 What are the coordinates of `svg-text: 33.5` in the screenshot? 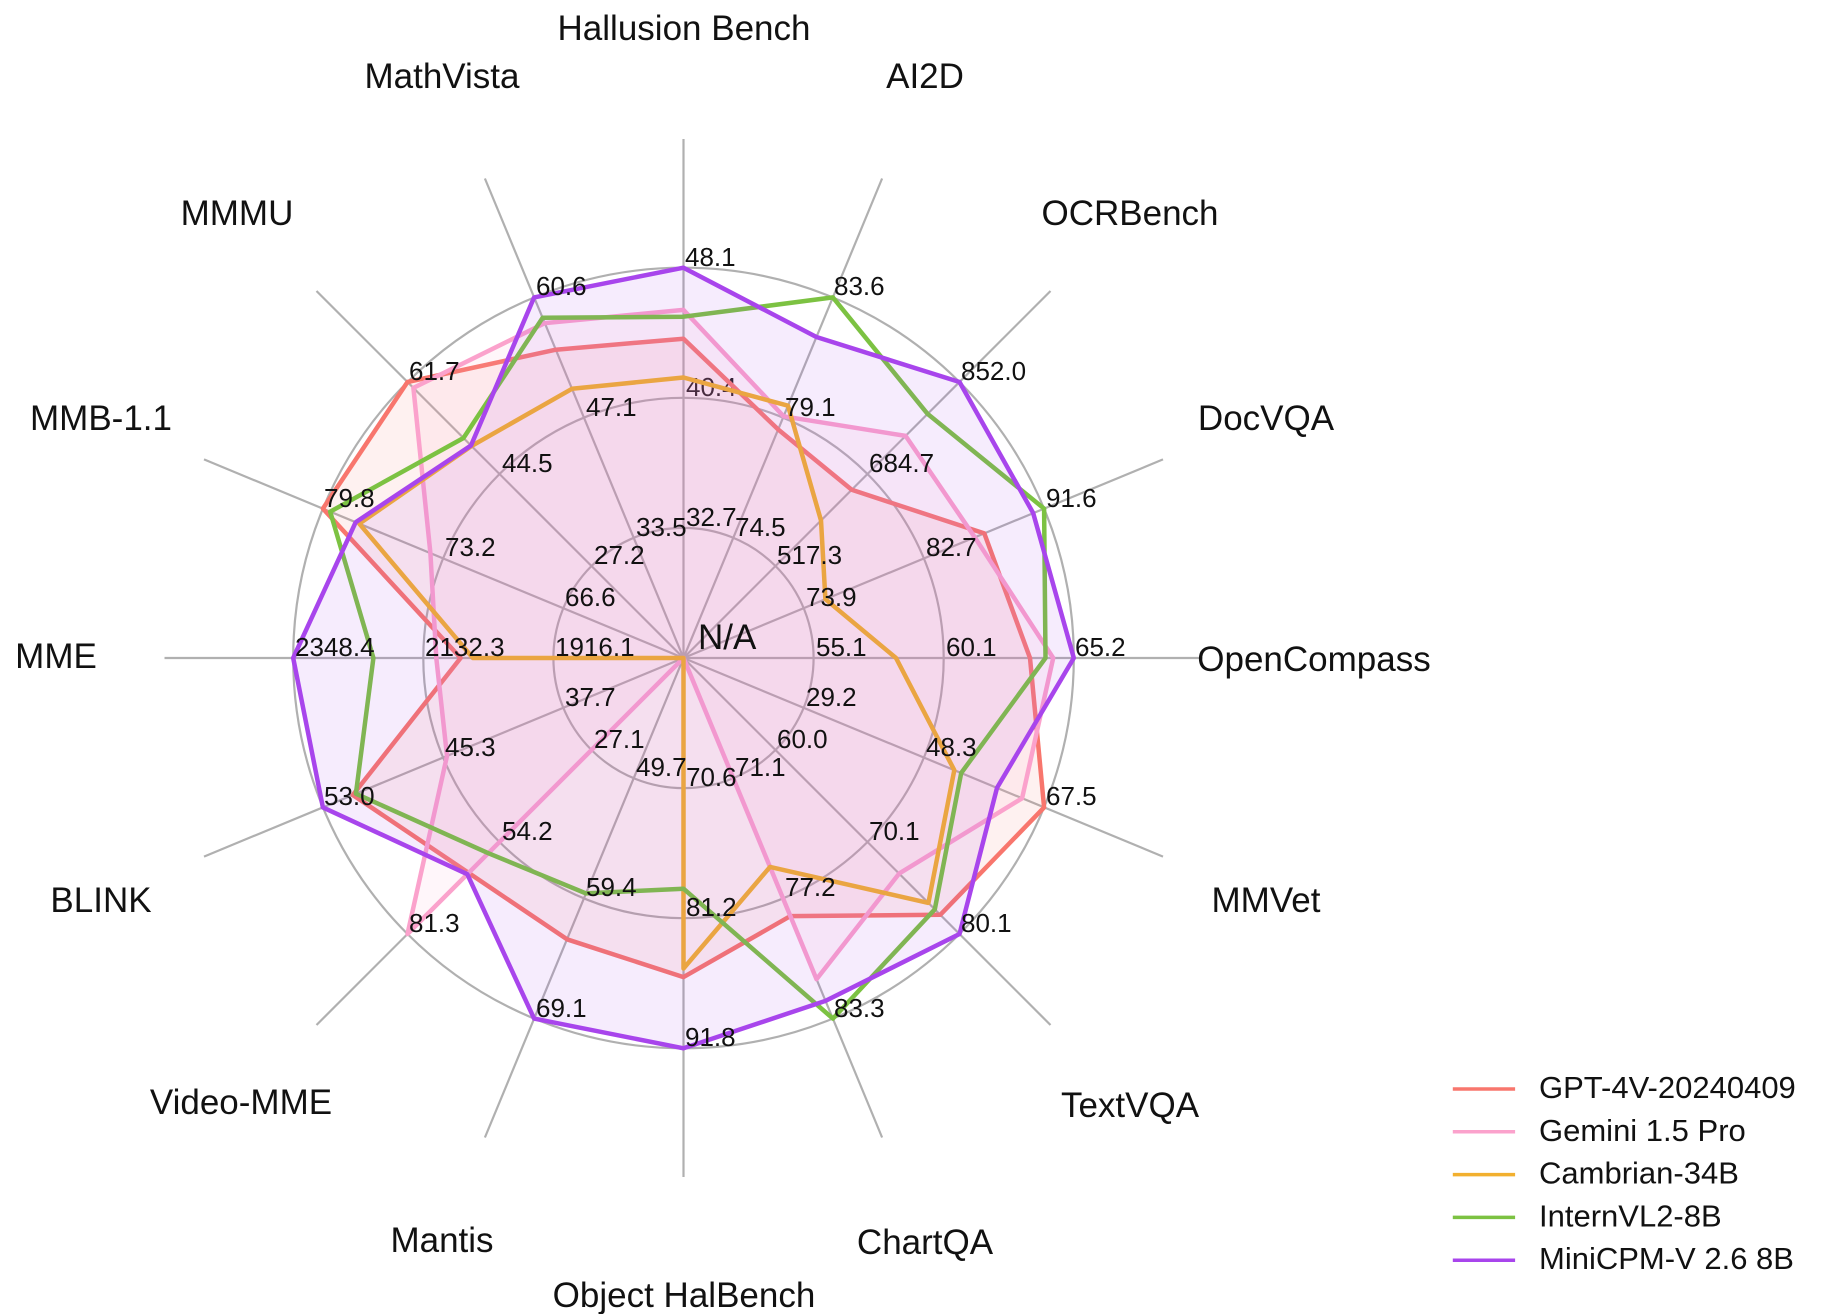 It's located at (661, 527).